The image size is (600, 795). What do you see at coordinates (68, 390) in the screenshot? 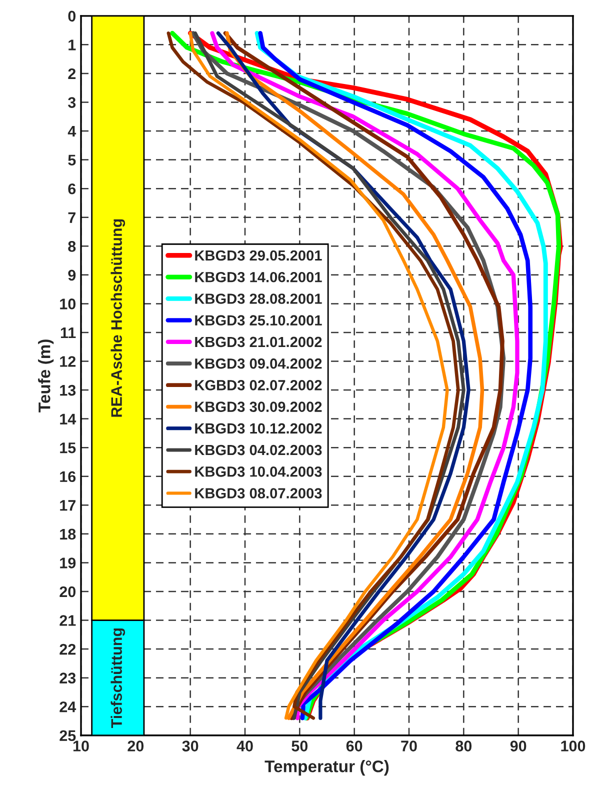
I see `y-tick-label: 13` at bounding box center [68, 390].